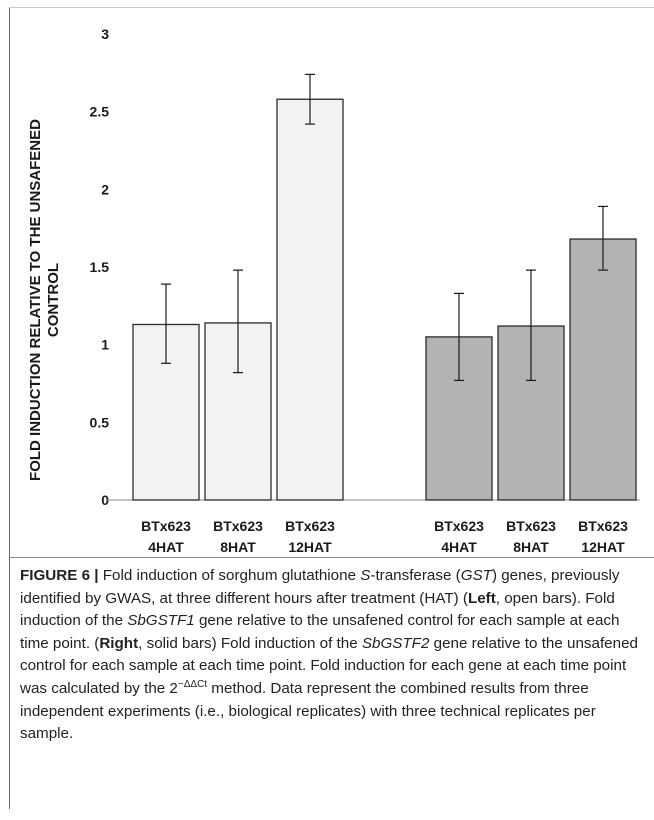  What do you see at coordinates (603, 369) in the screenshot?
I see `bar-SbGSTF2-12HAT` at bounding box center [603, 369].